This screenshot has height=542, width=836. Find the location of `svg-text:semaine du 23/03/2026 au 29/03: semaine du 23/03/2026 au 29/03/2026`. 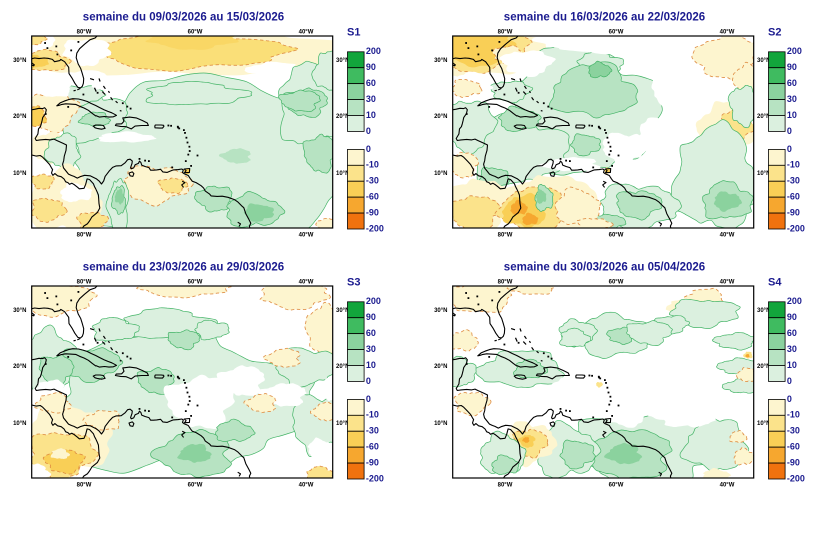

svg-text:semaine du 23/03/2026 au 29/03: semaine du 23/03/2026 au 29/03/2026 is located at coordinates (183, 268).